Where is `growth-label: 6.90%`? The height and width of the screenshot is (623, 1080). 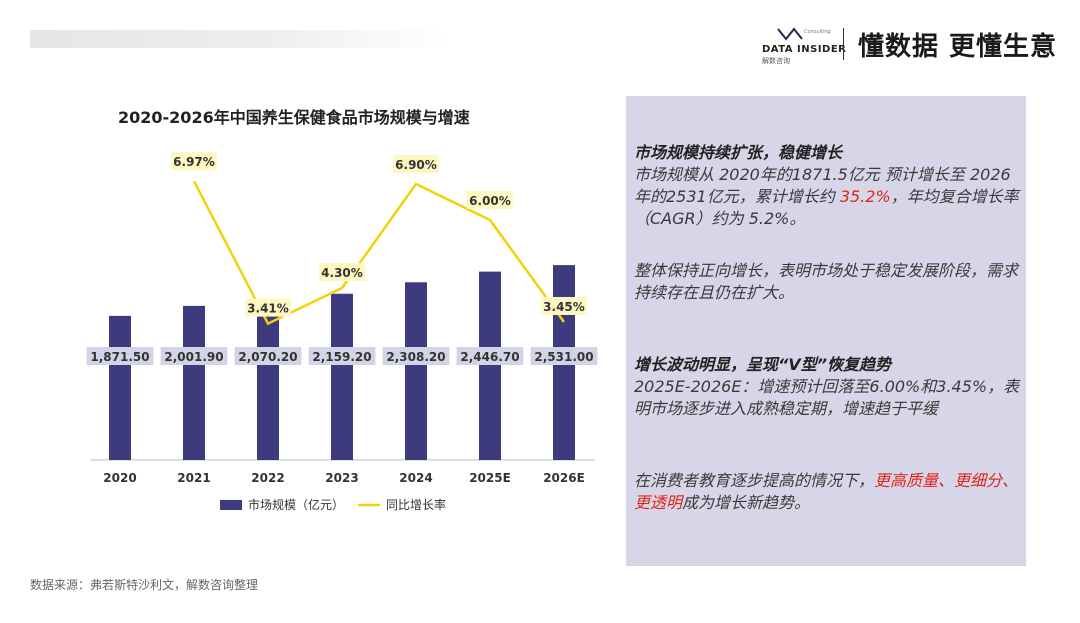
growth-label: 6.90% is located at coordinates (416, 165).